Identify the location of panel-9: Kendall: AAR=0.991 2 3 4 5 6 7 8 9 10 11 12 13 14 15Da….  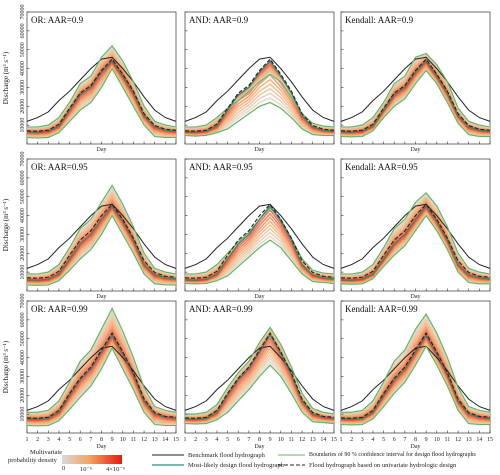
(416, 375).